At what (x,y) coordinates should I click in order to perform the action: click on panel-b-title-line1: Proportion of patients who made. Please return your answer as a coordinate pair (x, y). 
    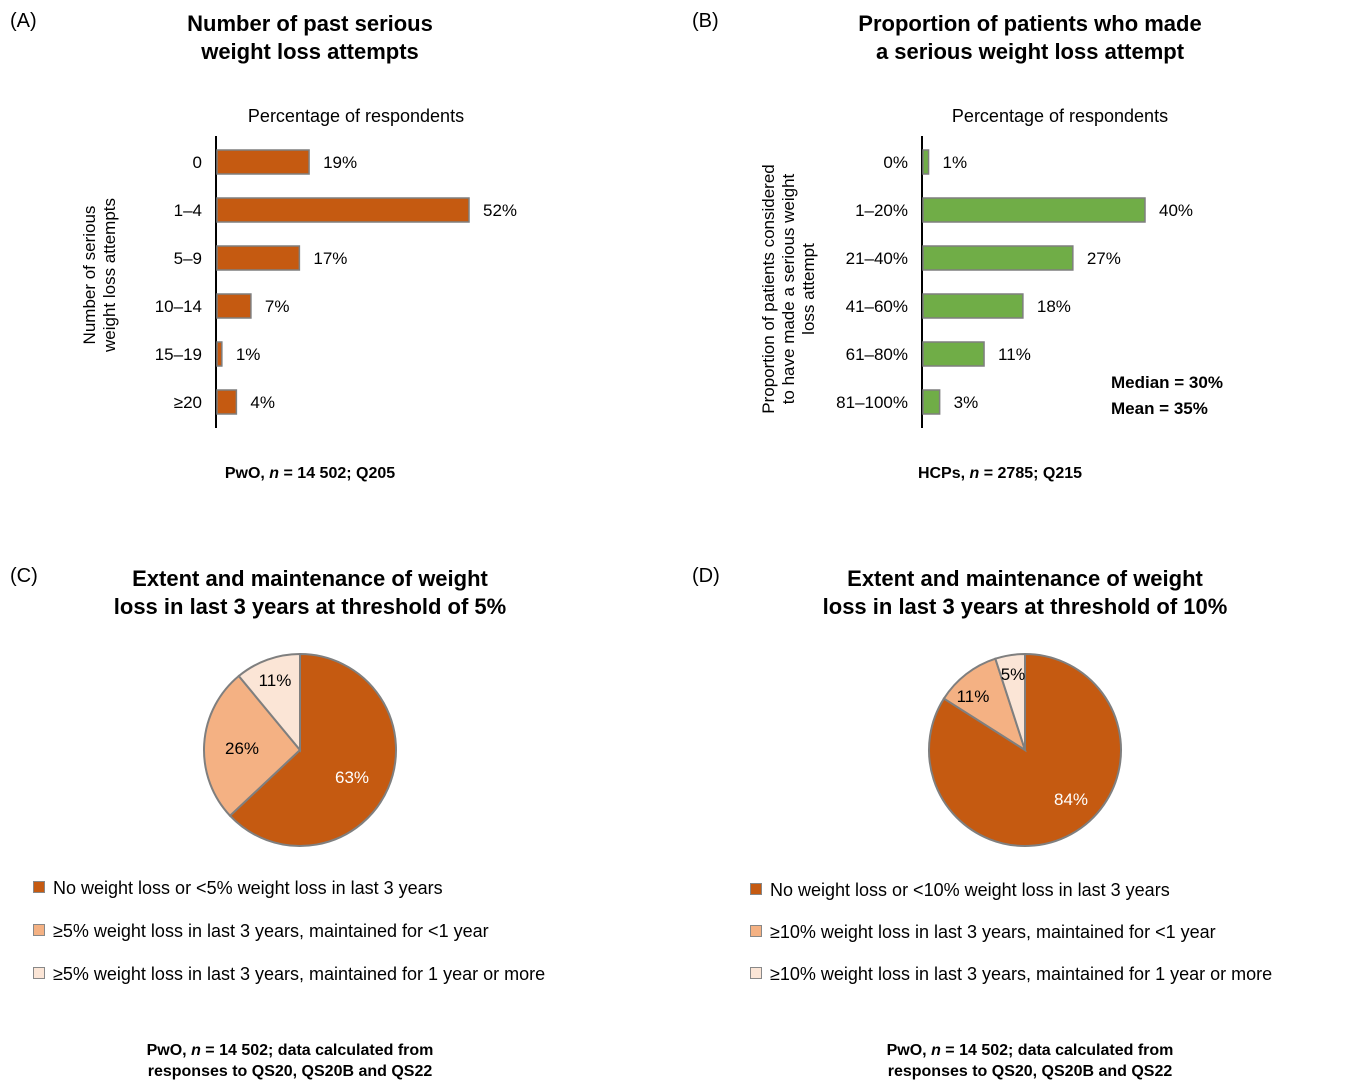
    Looking at the image, I should click on (1030, 23).